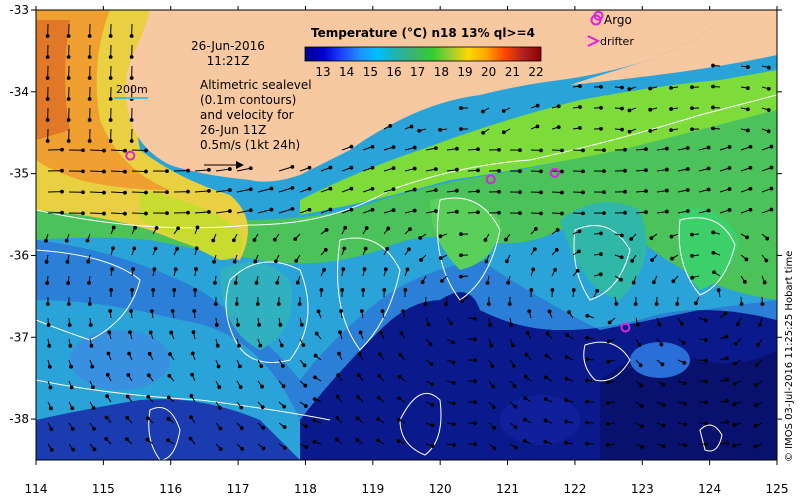 The width and height of the screenshot is (800, 500). Describe the element at coordinates (488, 72) in the screenshot. I see `colorbar-tick-label: 20` at that location.